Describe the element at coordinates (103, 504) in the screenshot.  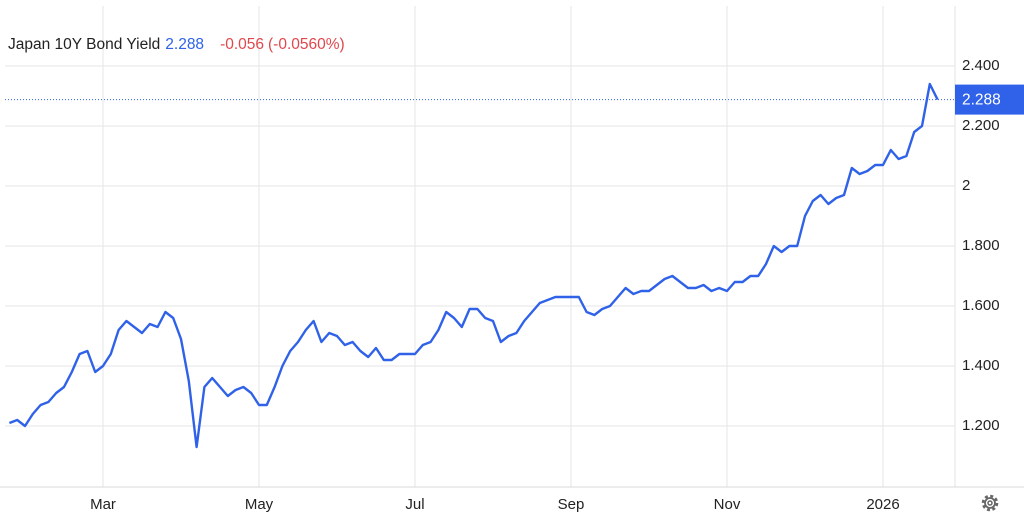
I see `x-tick-label: Mar` at that location.